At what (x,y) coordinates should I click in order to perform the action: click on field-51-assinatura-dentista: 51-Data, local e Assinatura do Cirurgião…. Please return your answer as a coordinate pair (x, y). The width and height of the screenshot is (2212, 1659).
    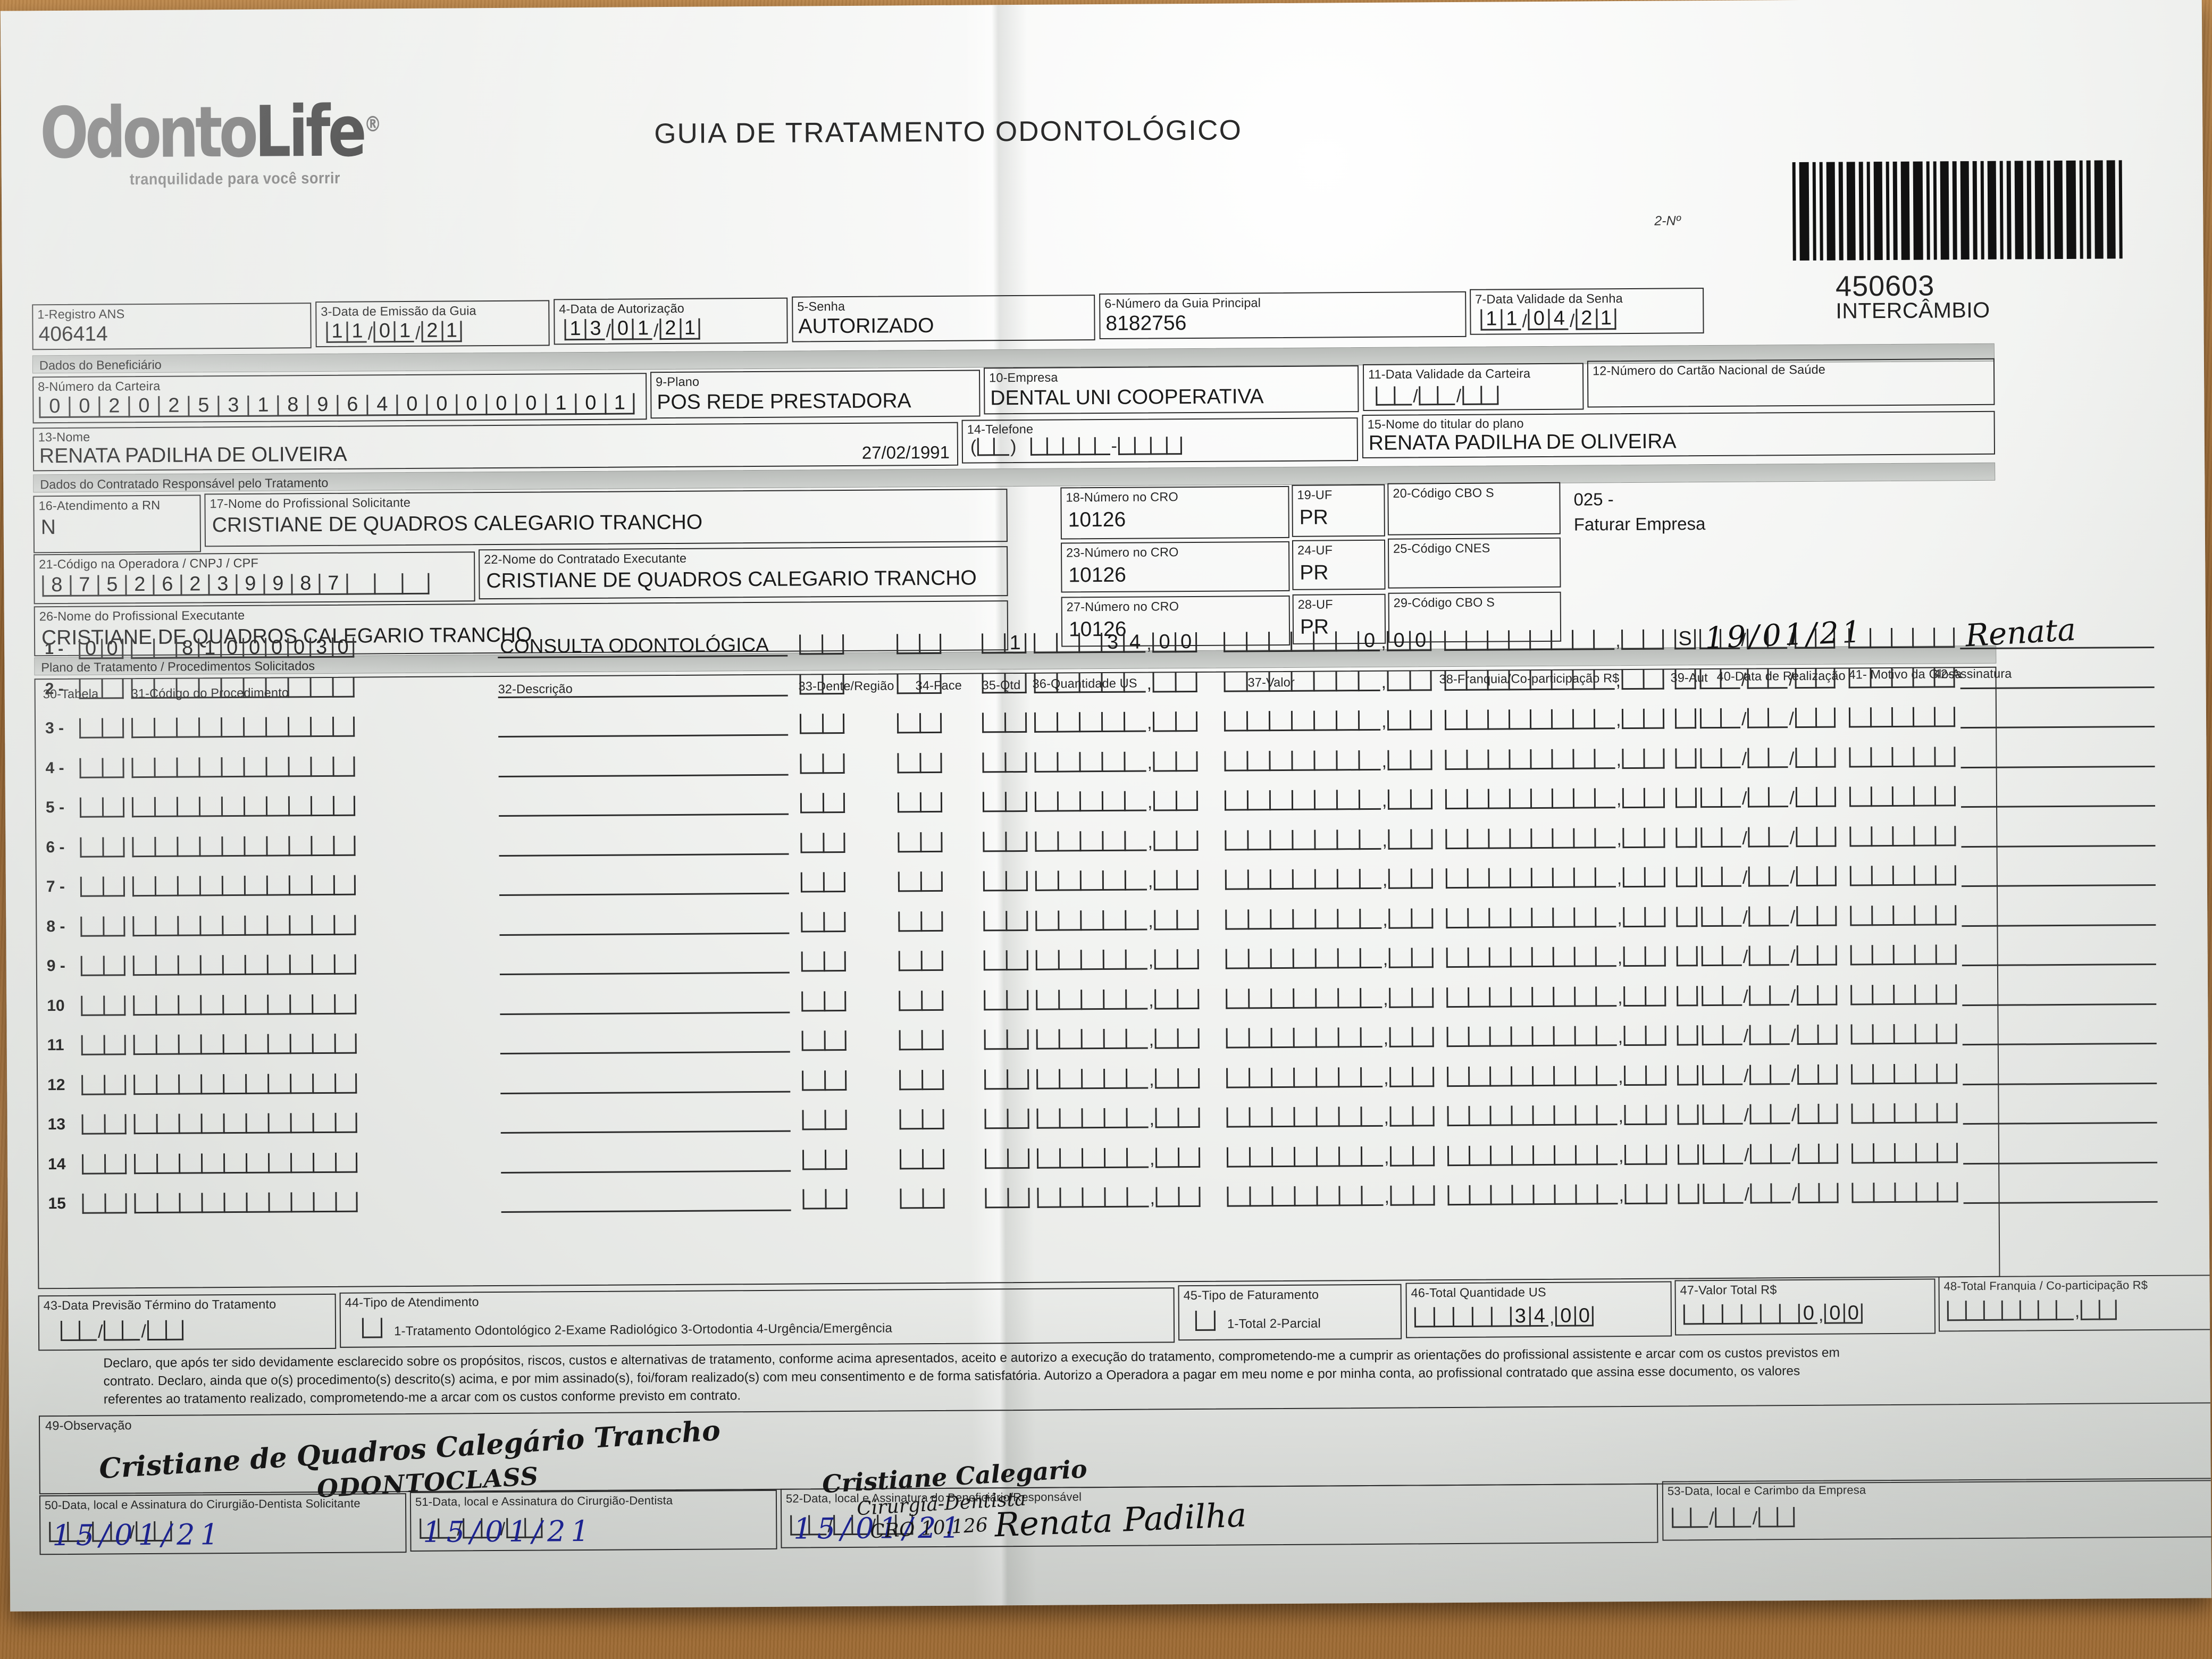
    Looking at the image, I should click on (593, 1520).